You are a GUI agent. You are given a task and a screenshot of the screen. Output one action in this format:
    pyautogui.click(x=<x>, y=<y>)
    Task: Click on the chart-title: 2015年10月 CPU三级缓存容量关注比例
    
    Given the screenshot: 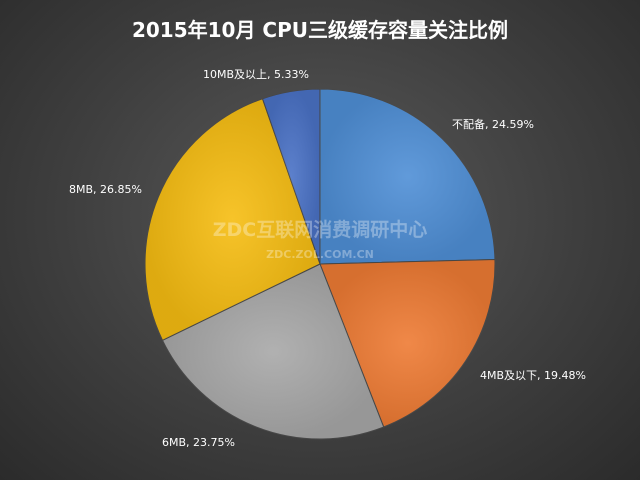 What is the action you would take?
    pyautogui.click(x=320, y=30)
    